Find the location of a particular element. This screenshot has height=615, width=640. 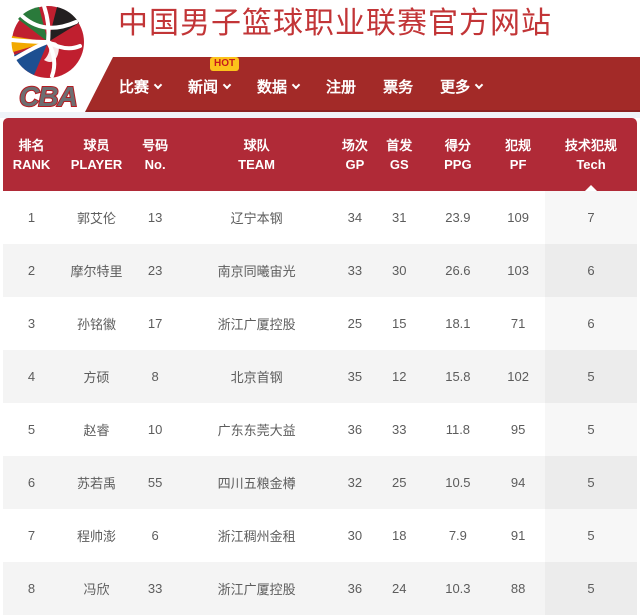

cell-pf: 94 is located at coordinates (518, 482).